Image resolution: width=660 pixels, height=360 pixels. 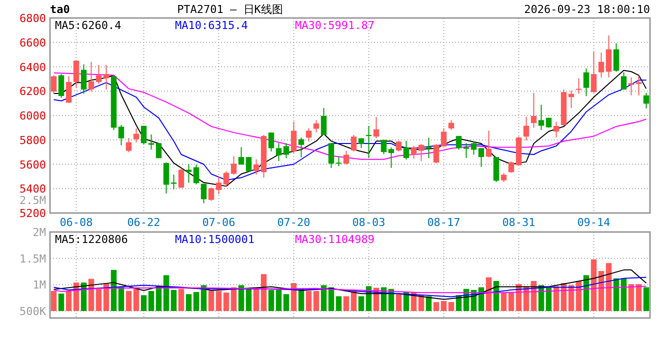 I want to click on text: MA5:6260.4, so click(x=88, y=25).